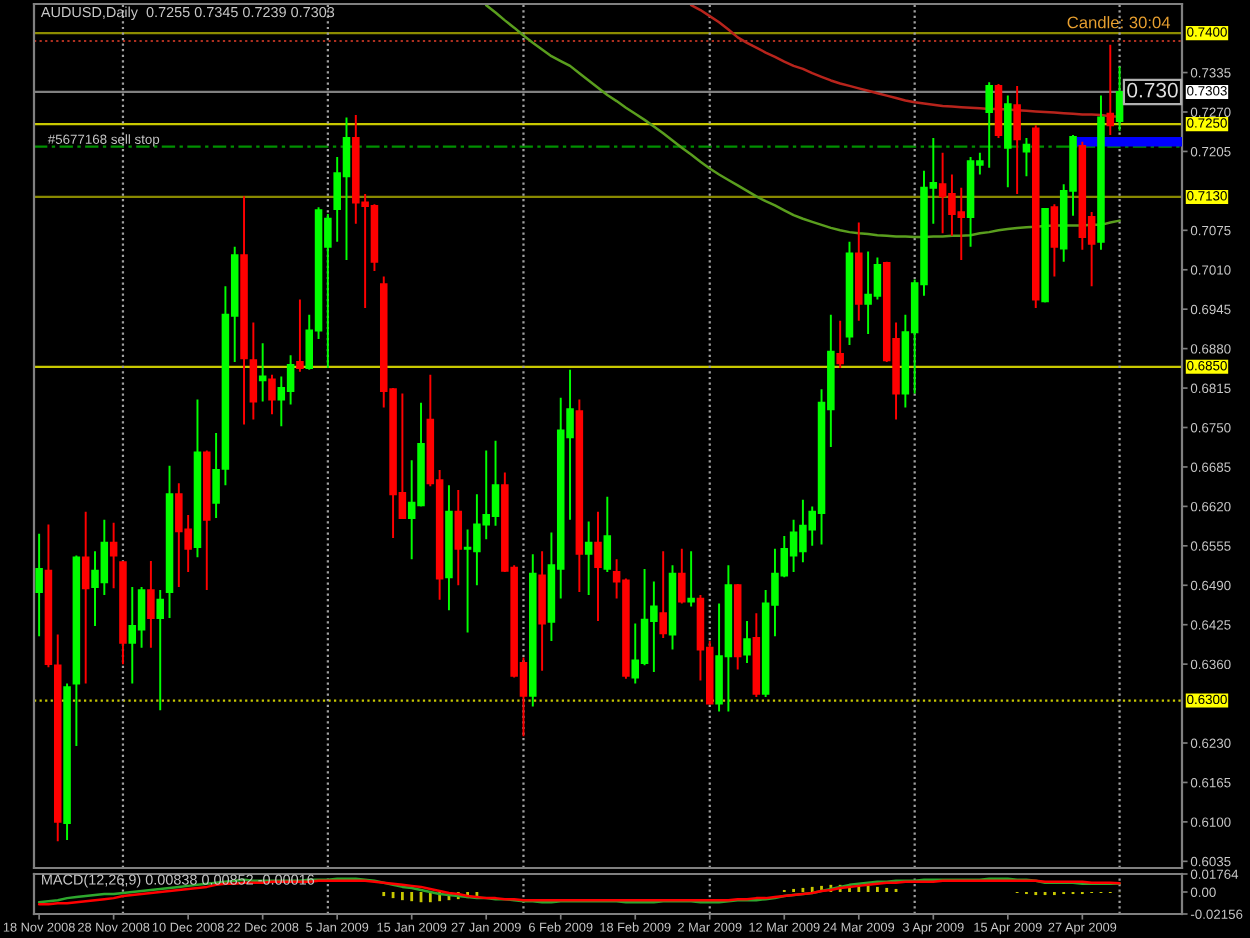 This screenshot has height=938, width=1250. Describe the element at coordinates (1119, 22) in the screenshot. I see `annotation: Candle: 30:04` at that location.